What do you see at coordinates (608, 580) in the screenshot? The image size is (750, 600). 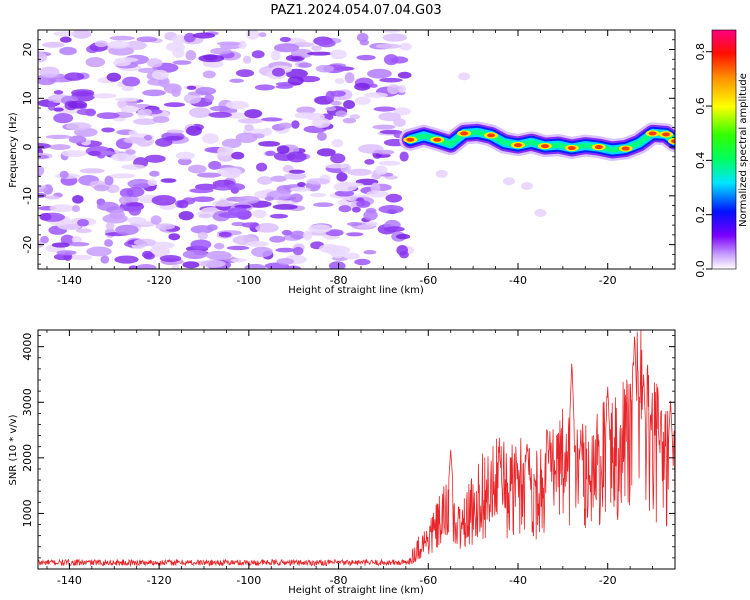 I see `x-tick-label: -20` at bounding box center [608, 580].